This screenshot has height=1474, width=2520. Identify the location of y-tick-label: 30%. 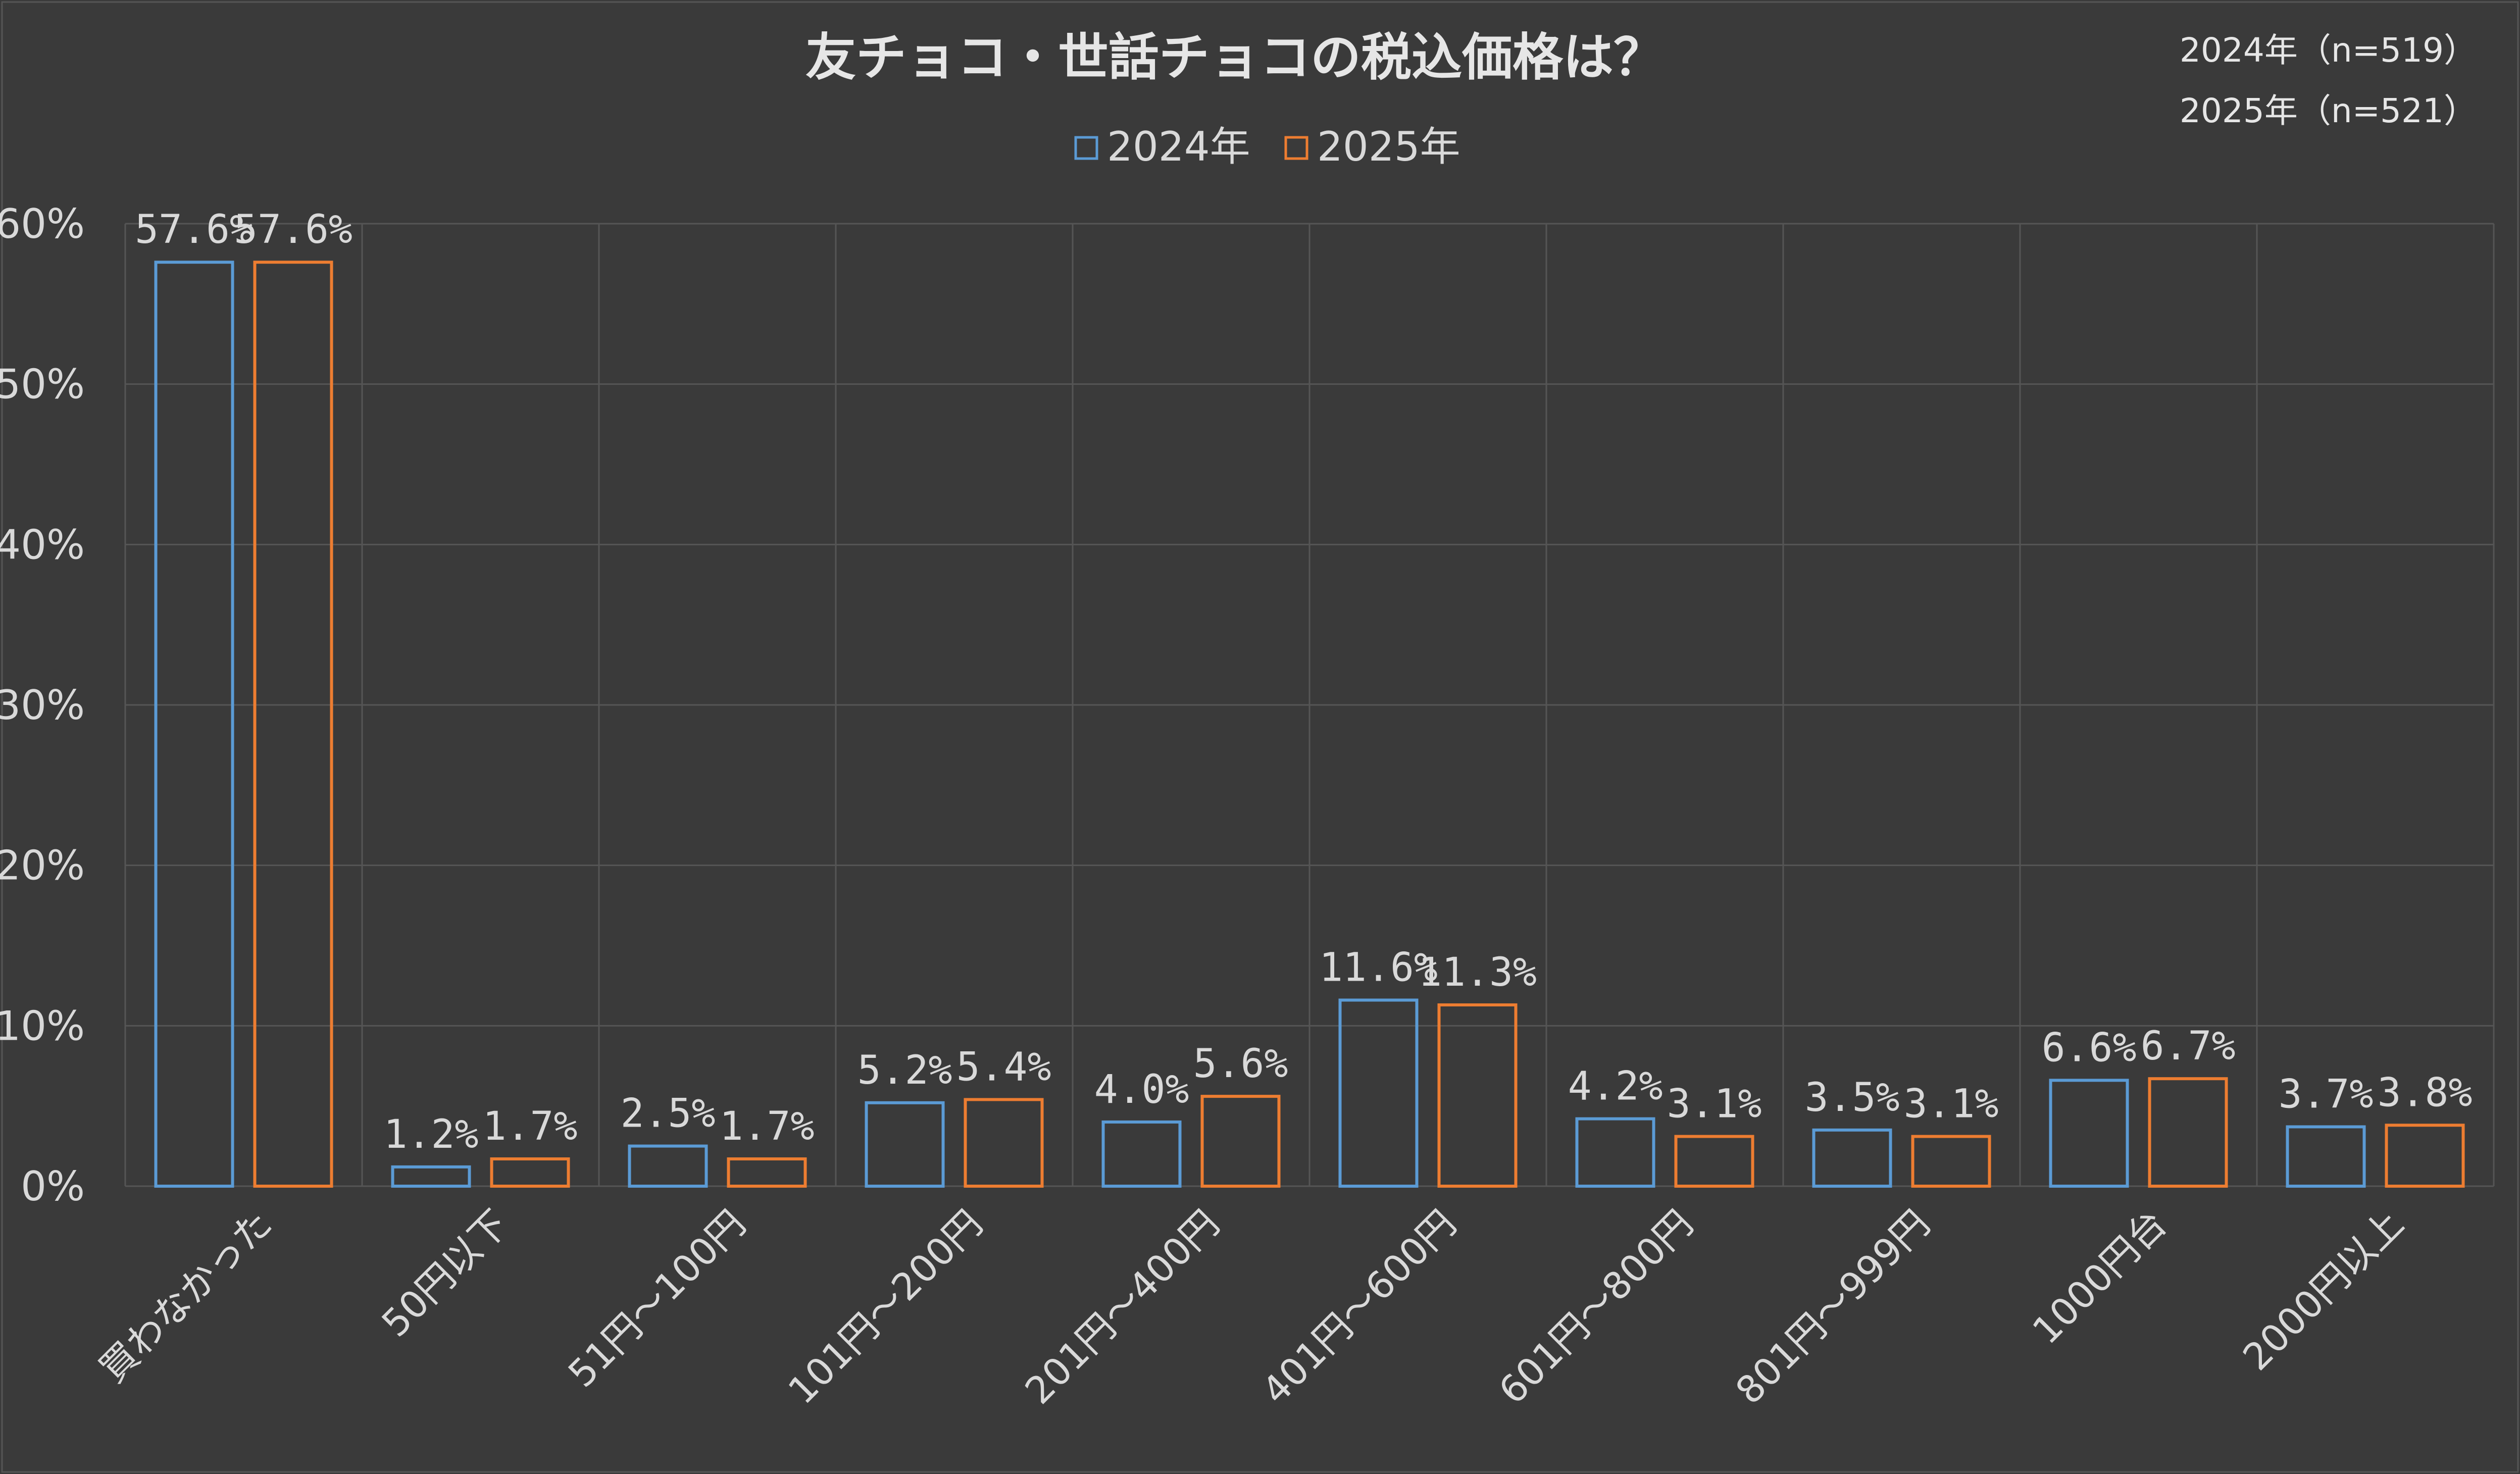
(42, 706).